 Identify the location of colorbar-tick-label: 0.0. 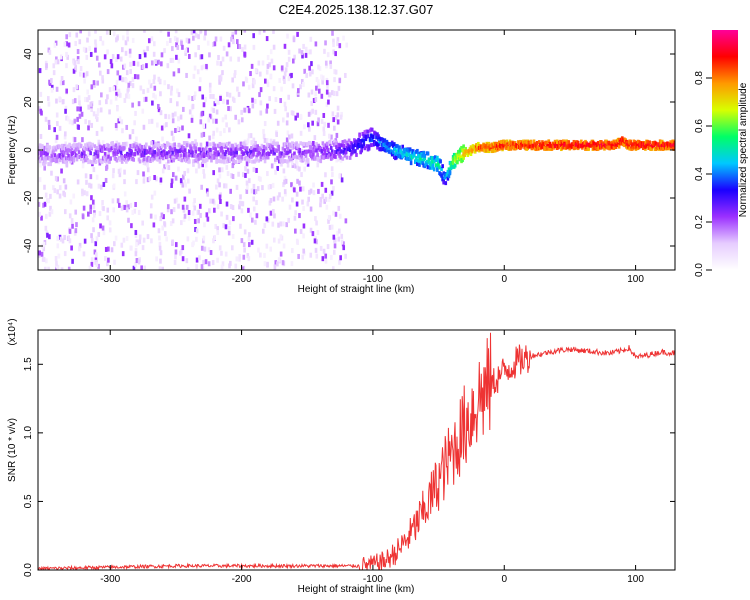
(699, 270).